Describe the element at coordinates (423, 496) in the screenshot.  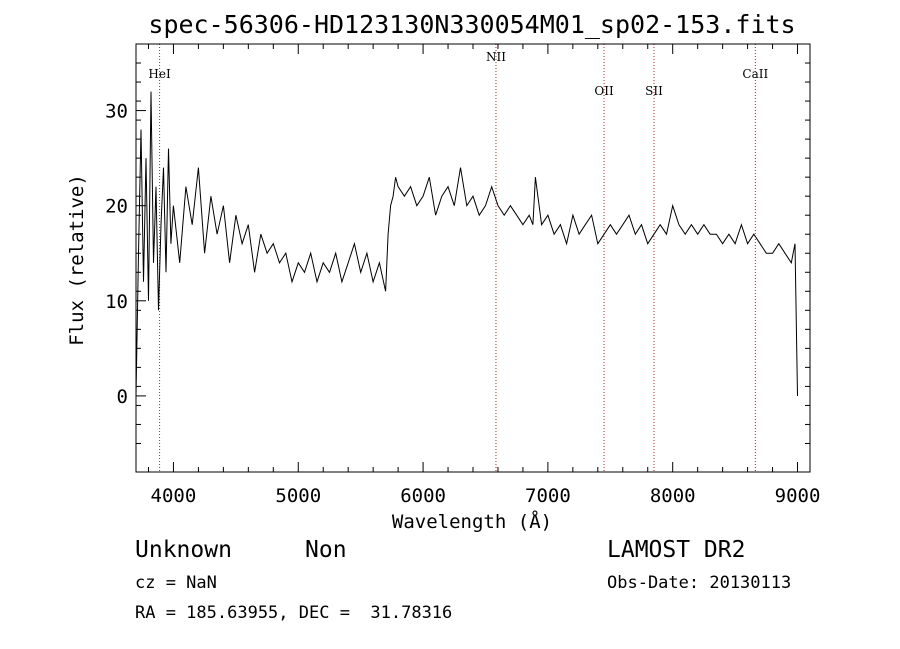
I see `x-tick-label: 6000` at that location.